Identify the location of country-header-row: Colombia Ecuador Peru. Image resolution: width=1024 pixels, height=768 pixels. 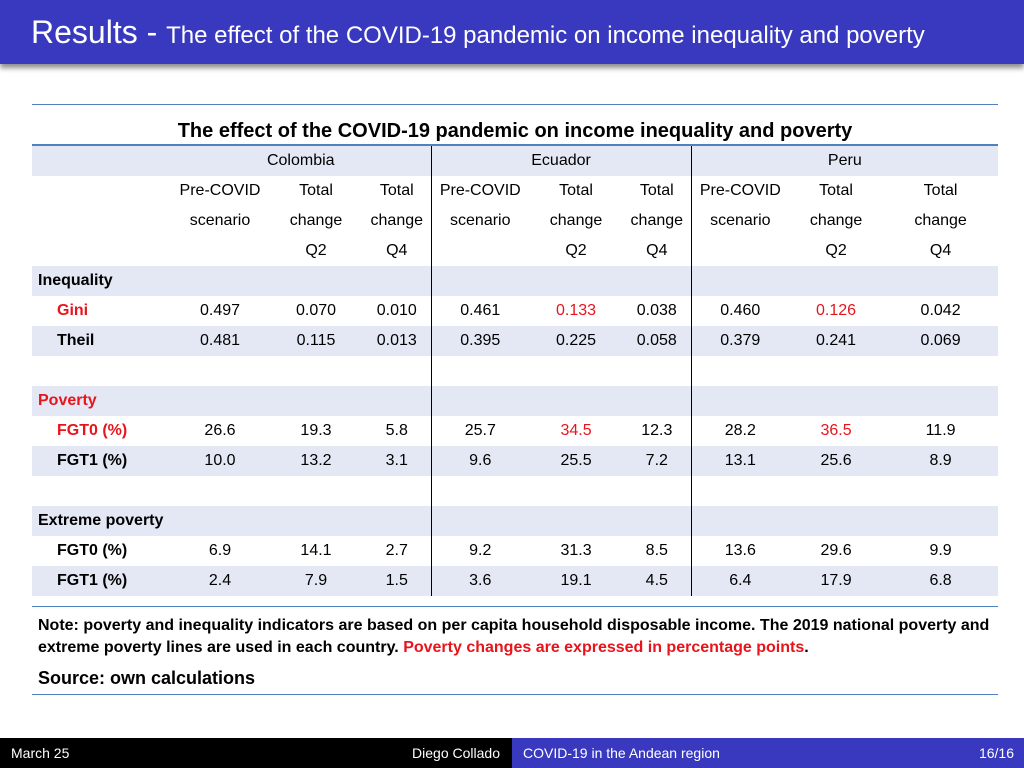
(515, 160).